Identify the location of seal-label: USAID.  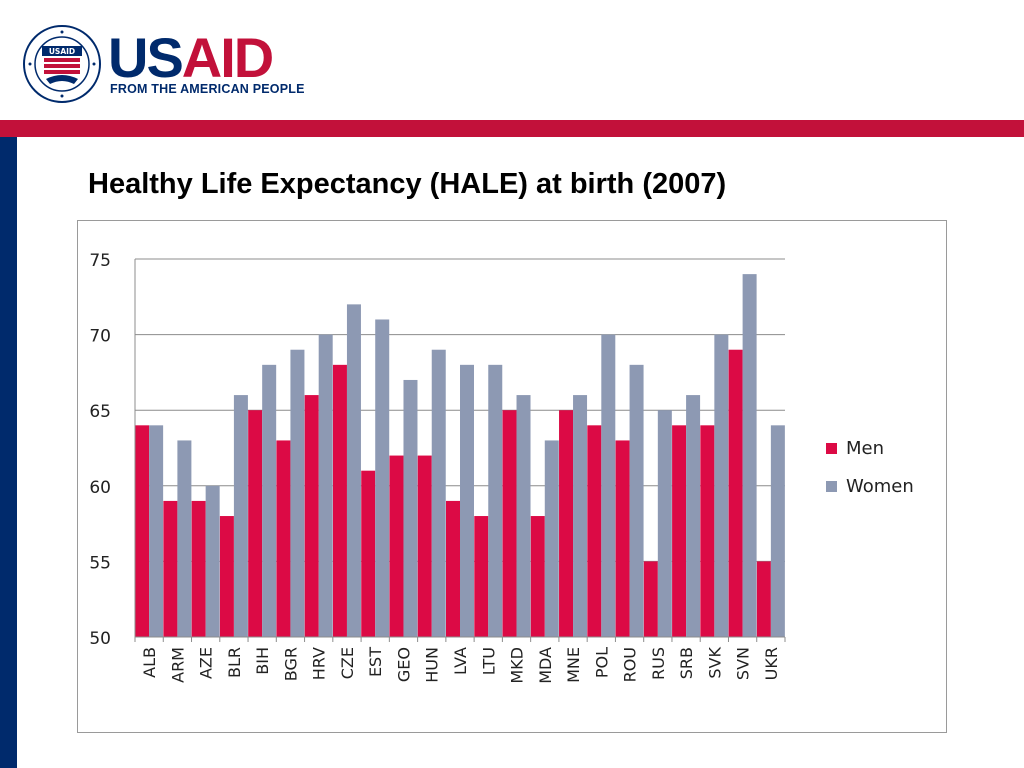
(62, 51).